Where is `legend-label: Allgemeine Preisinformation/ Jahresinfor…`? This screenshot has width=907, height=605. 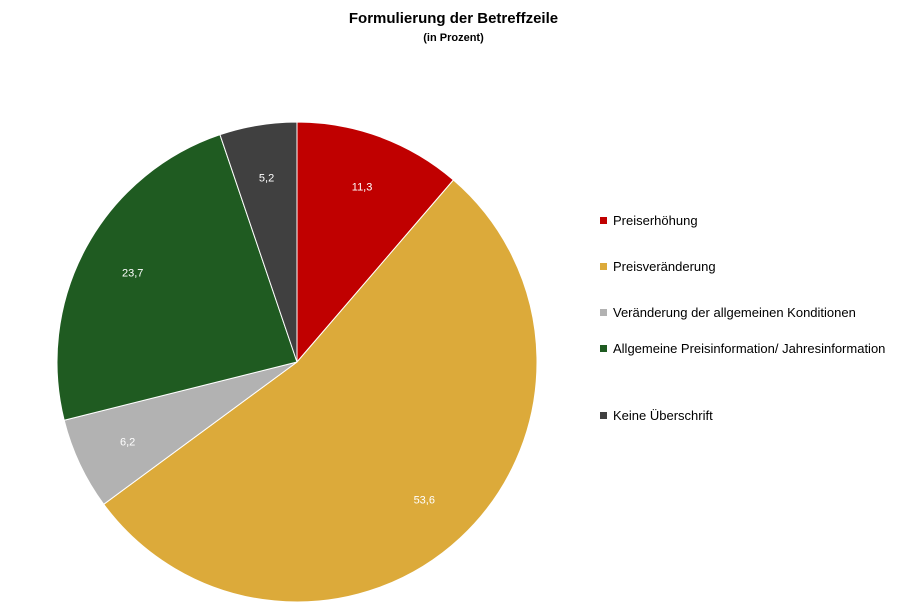 legend-label: Allgemeine Preisinformation/ Jahresinfor… is located at coordinates (749, 348).